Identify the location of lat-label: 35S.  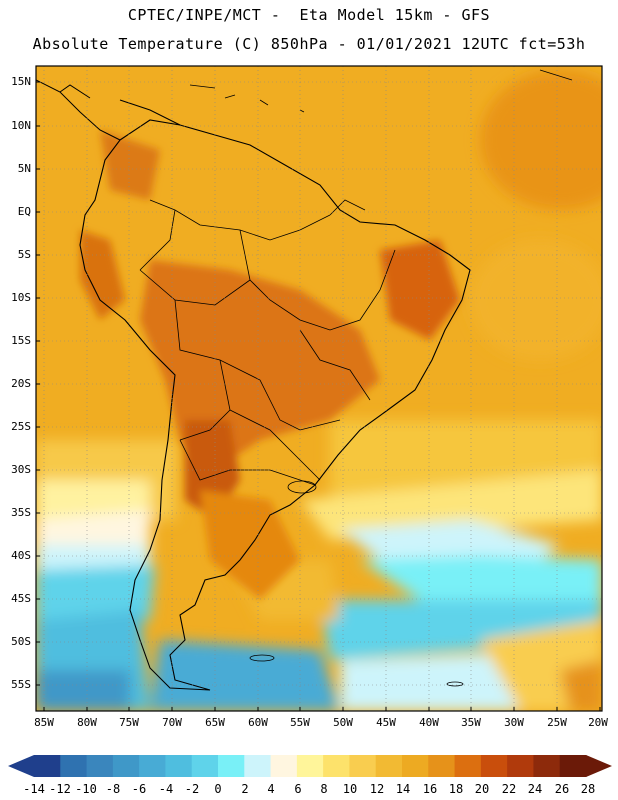
(21, 512).